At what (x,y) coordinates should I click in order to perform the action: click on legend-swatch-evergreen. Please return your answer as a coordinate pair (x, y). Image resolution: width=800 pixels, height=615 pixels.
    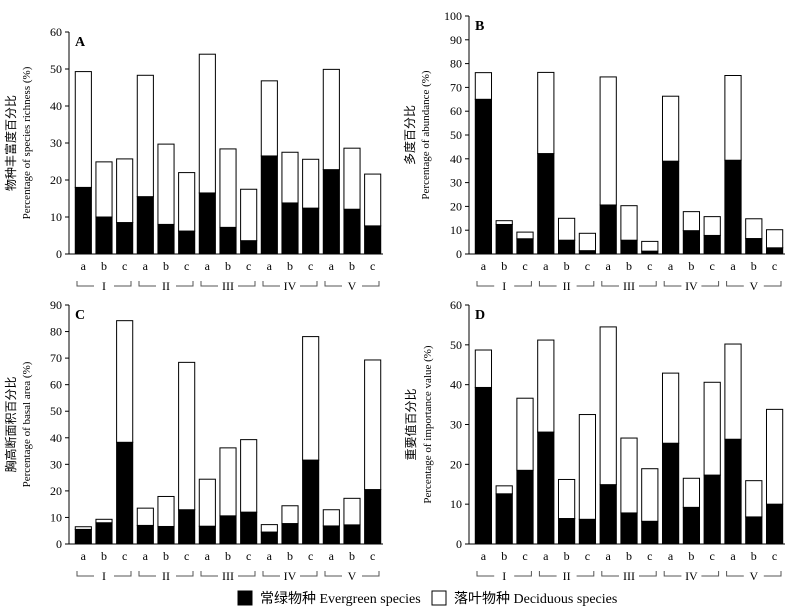
    Looking at the image, I should click on (245, 598).